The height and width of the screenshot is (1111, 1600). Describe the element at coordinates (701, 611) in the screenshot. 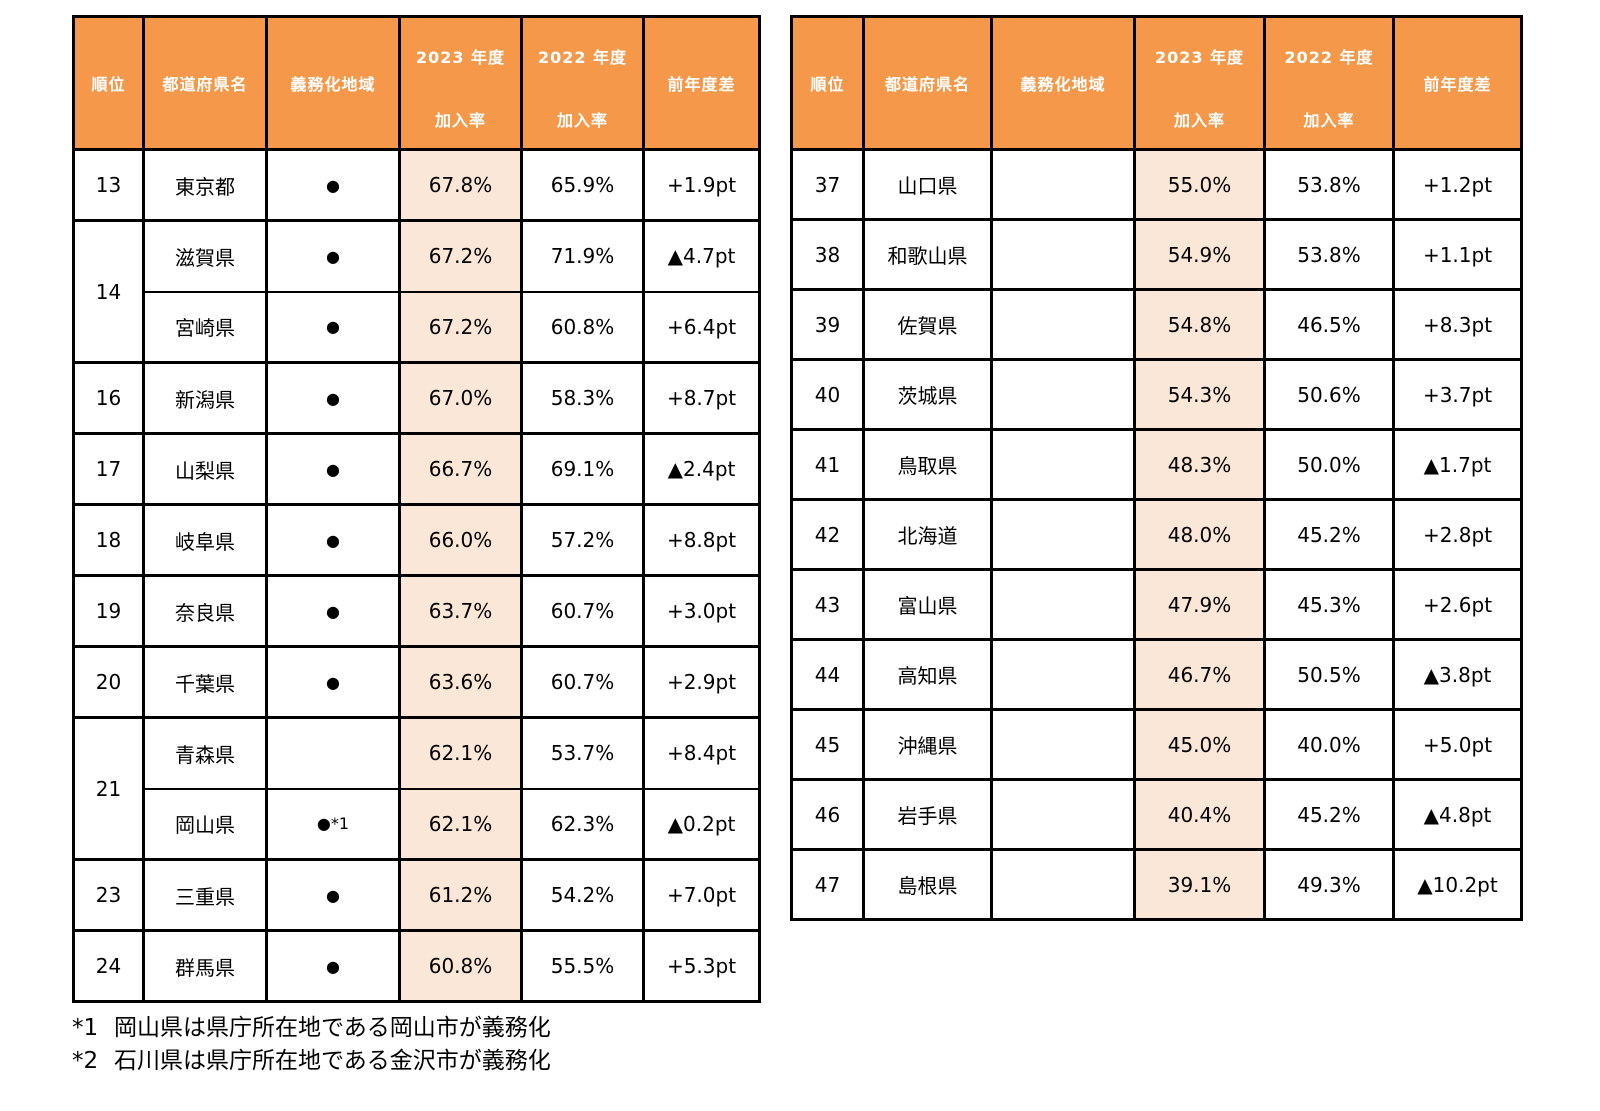

I see `diff-cell: +3.0pt` at that location.